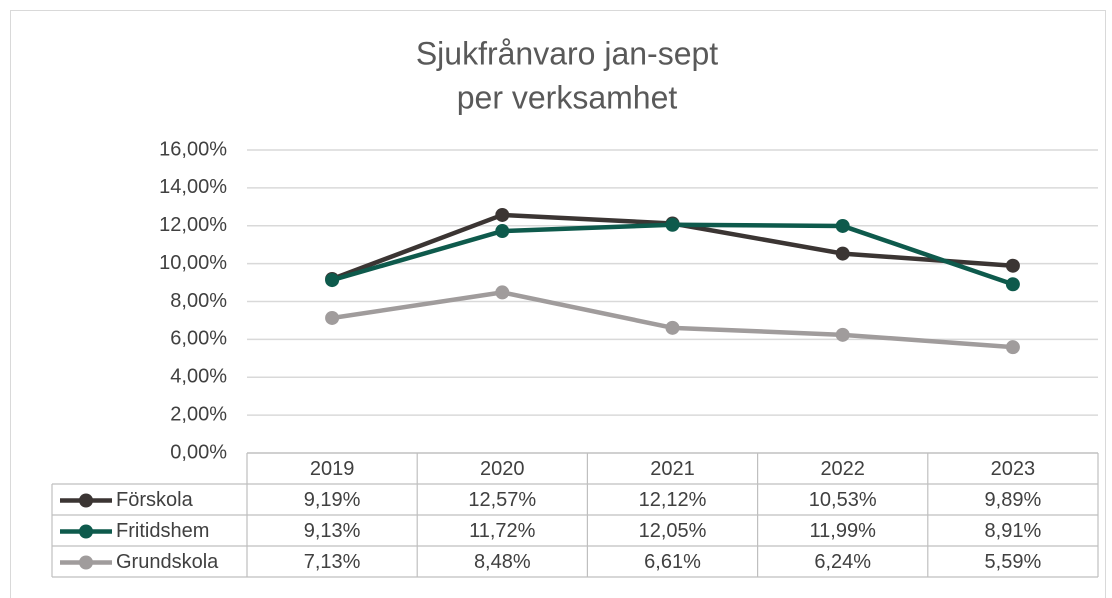 Image resolution: width=1112 pixels, height=598 pixels. I want to click on table-value: 10,53%, so click(843, 500).